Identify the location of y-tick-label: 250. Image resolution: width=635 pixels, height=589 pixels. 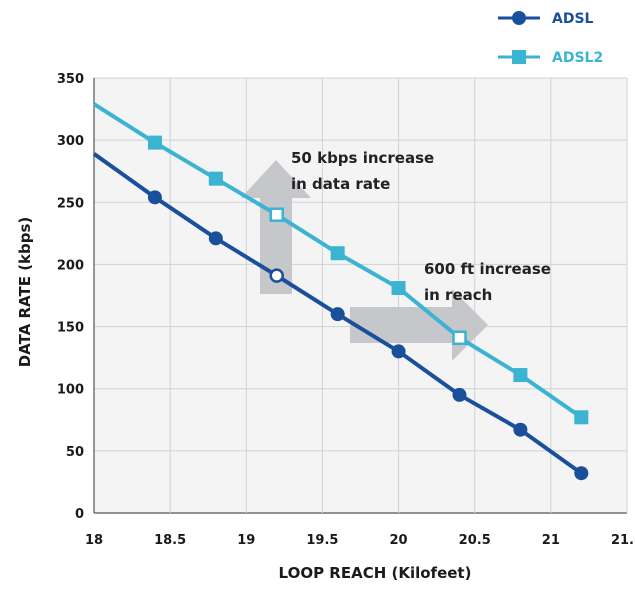
(70, 203).